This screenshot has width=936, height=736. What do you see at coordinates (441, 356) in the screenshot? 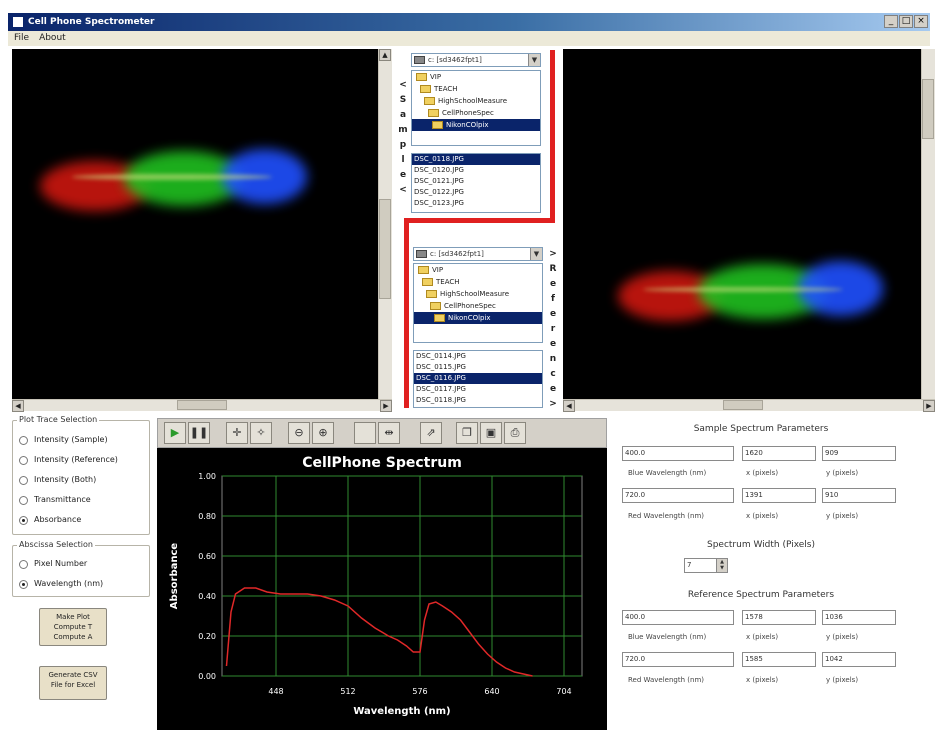
I see `file-item: DSC_0114.JPG` at bounding box center [441, 356].